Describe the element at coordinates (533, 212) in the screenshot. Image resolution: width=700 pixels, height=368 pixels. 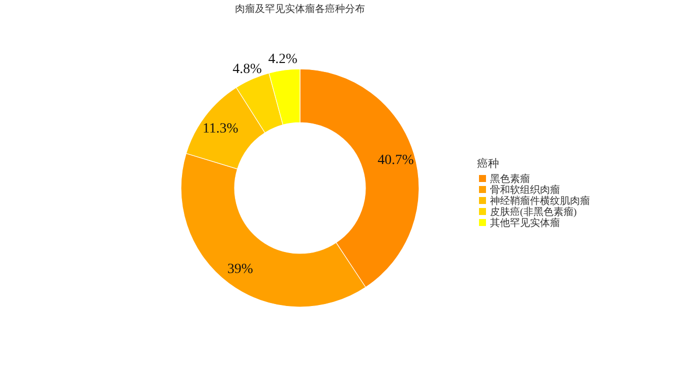
I see `legend-label: 皮肤癌(非黑色素瘤)` at that location.